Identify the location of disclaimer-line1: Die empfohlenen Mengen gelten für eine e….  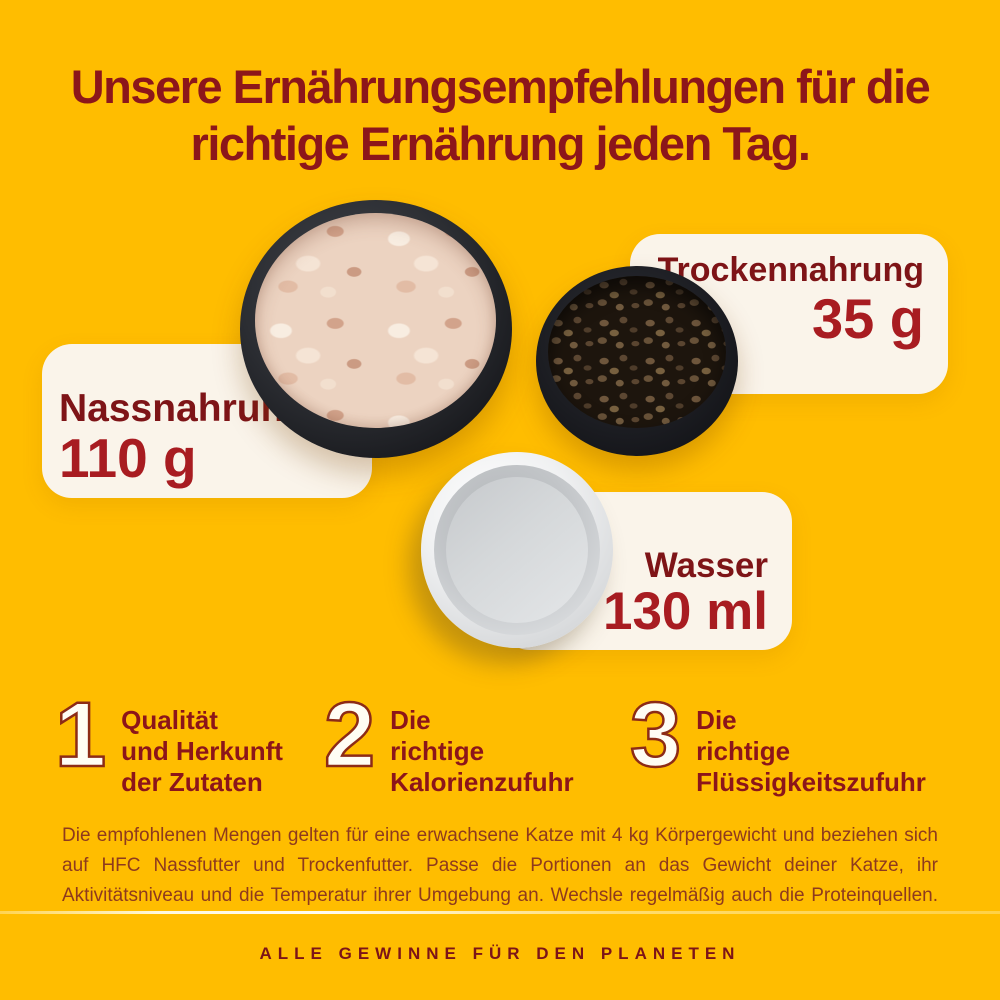
(500, 835).